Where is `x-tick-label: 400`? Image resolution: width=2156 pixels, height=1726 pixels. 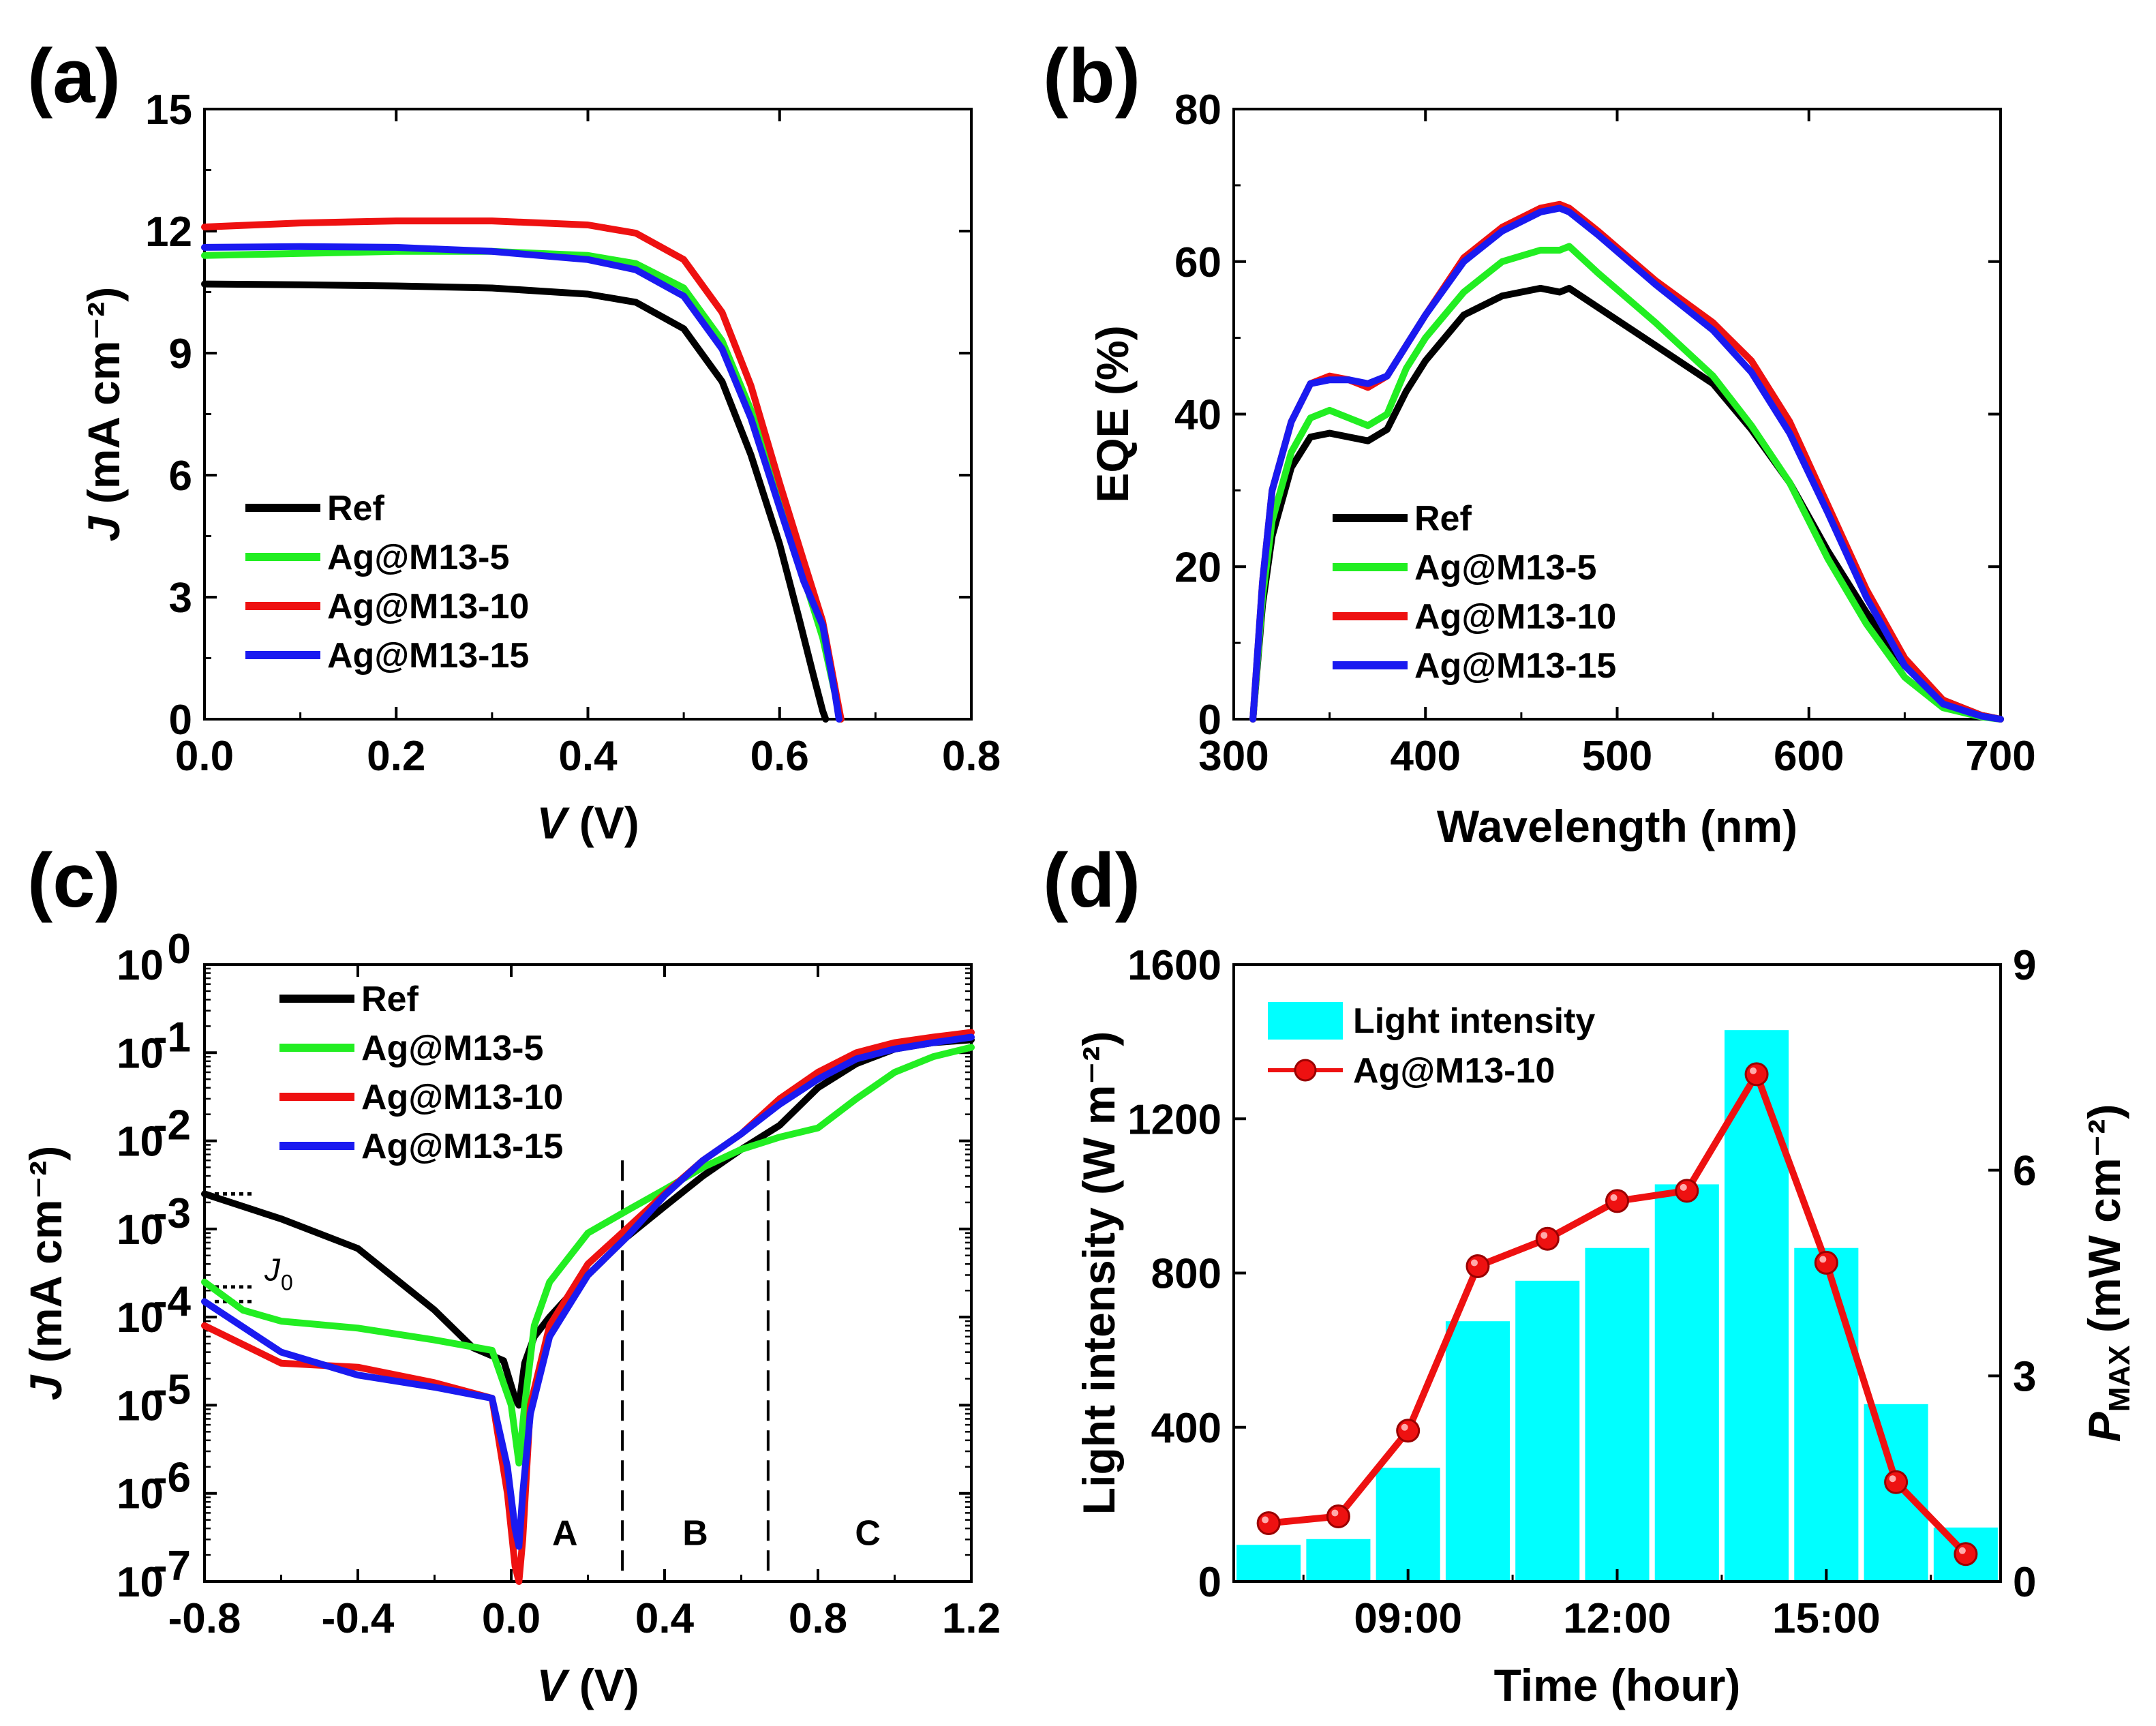
x-tick-label: 400 is located at coordinates (1426, 757).